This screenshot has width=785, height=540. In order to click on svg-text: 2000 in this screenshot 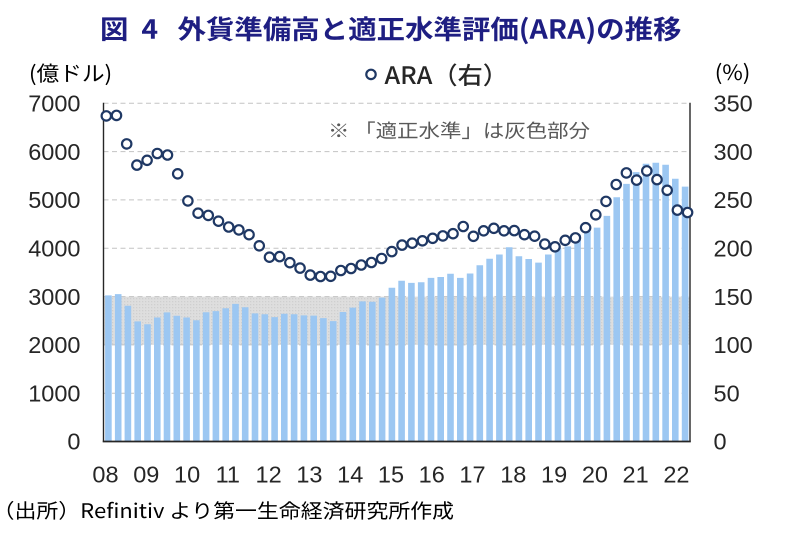, I will do `click(54, 345)`.